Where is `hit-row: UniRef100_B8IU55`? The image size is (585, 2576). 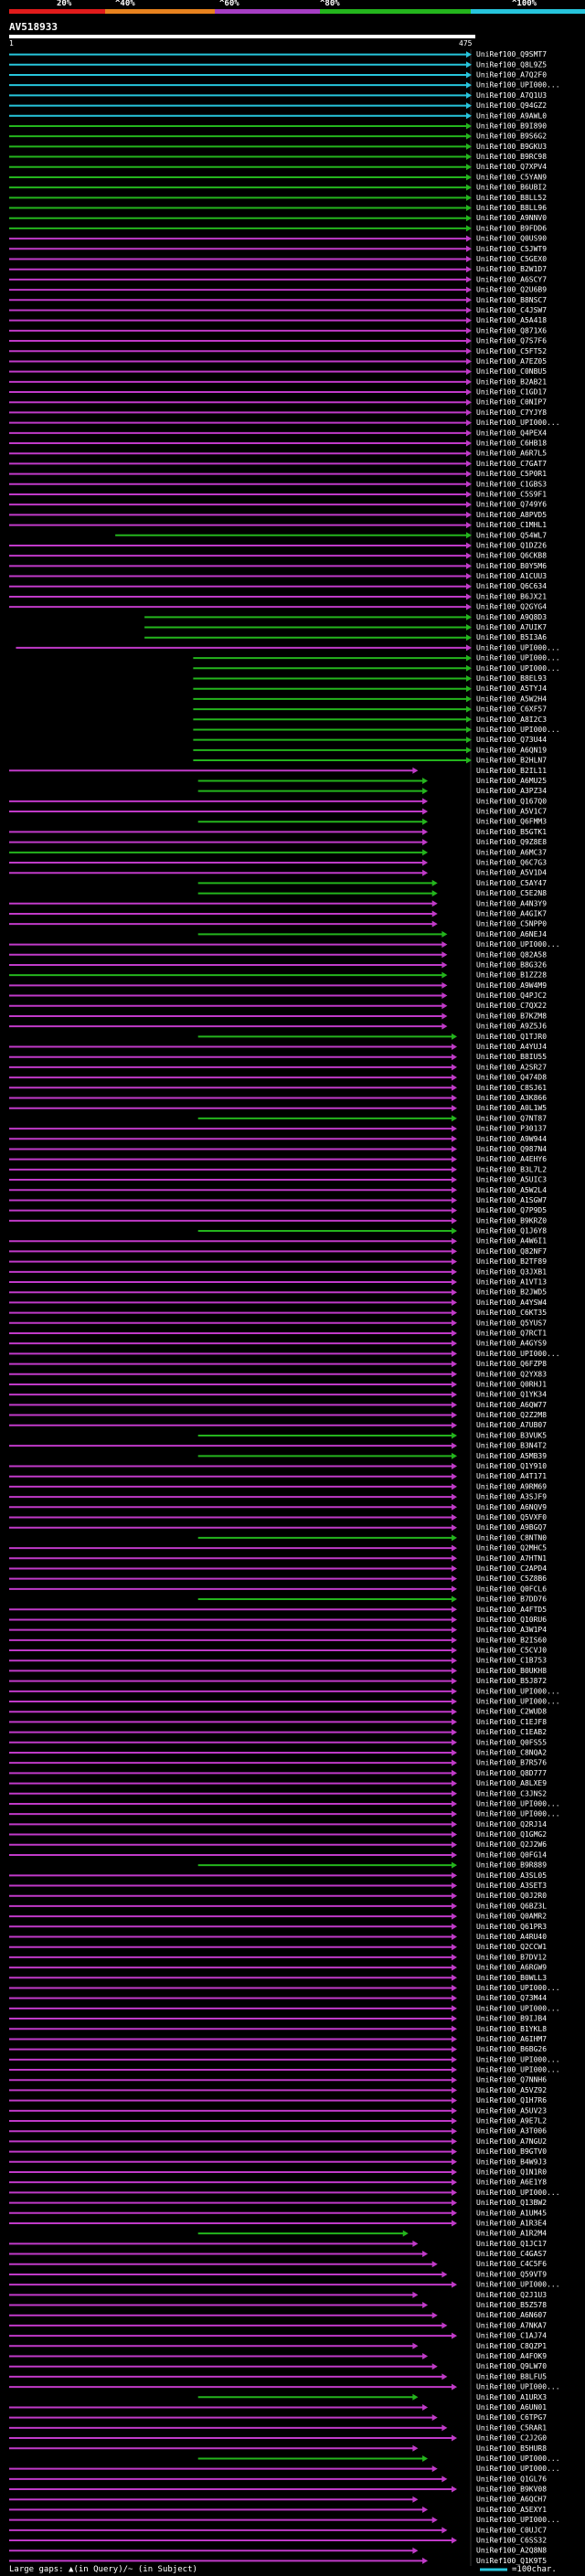 hit-row: UniRef100_B8IU55 is located at coordinates (278, 1057).